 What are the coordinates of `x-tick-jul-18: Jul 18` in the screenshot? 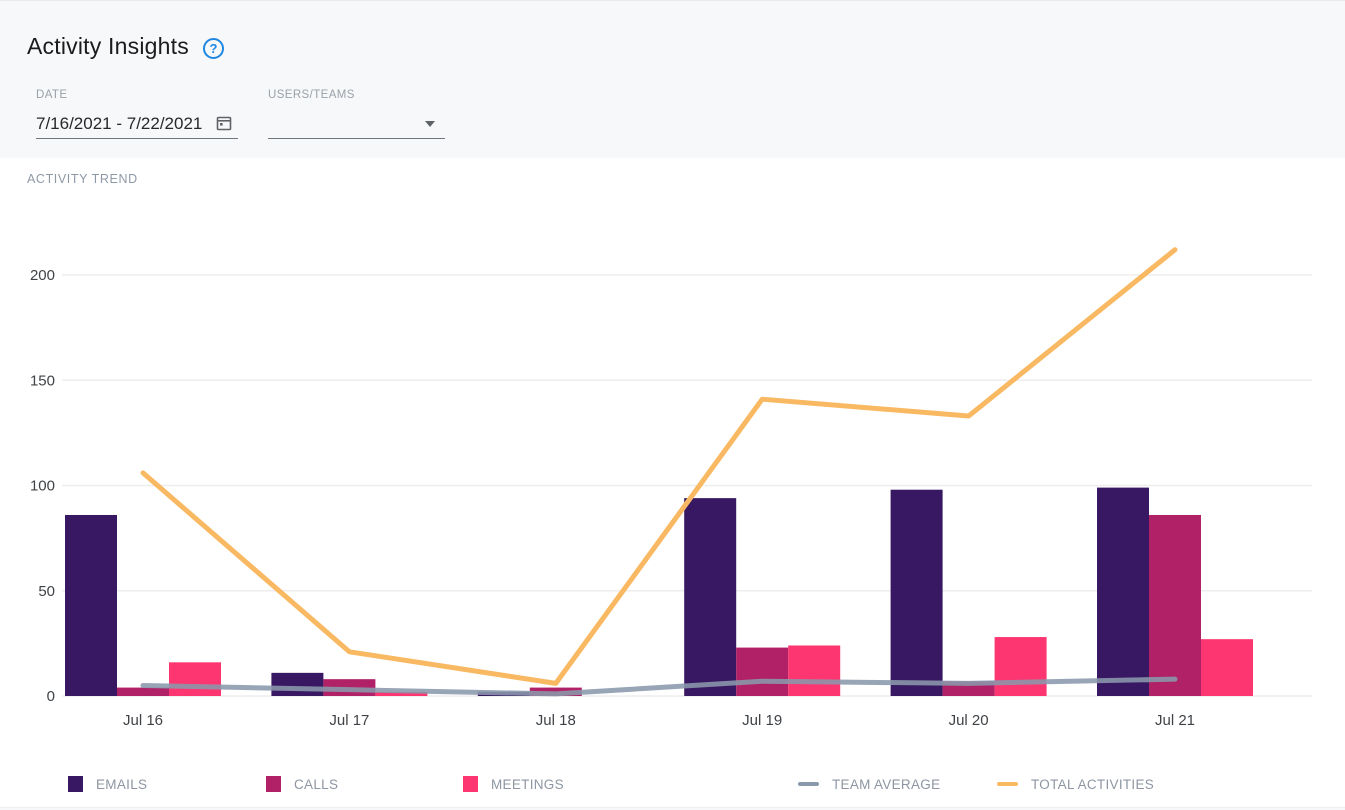 It's located at (556, 720).